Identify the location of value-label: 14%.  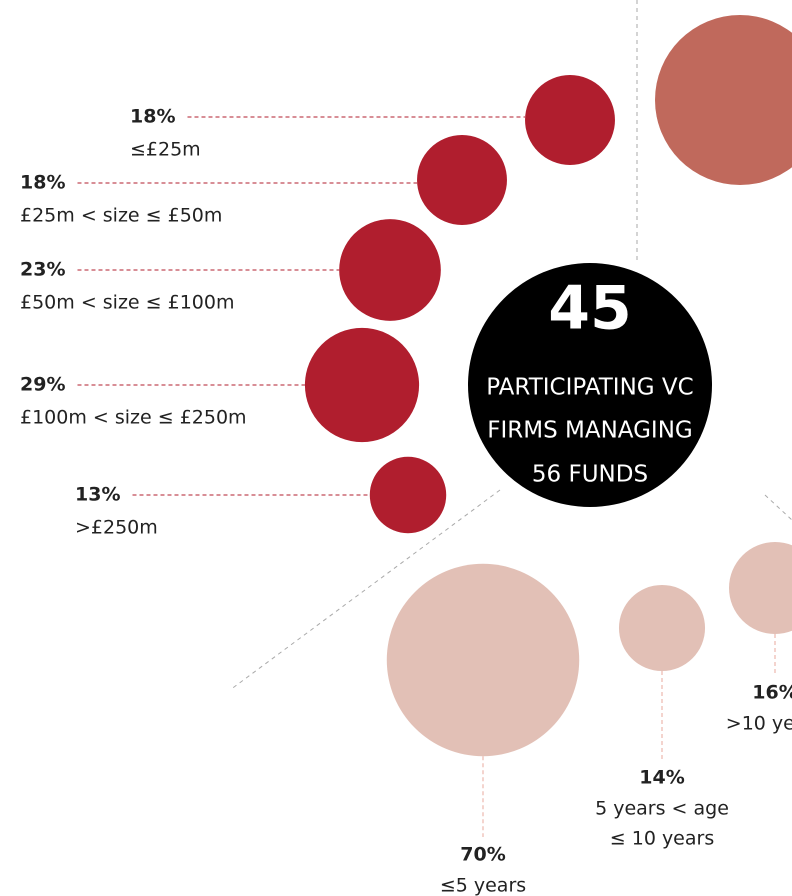
(661, 778).